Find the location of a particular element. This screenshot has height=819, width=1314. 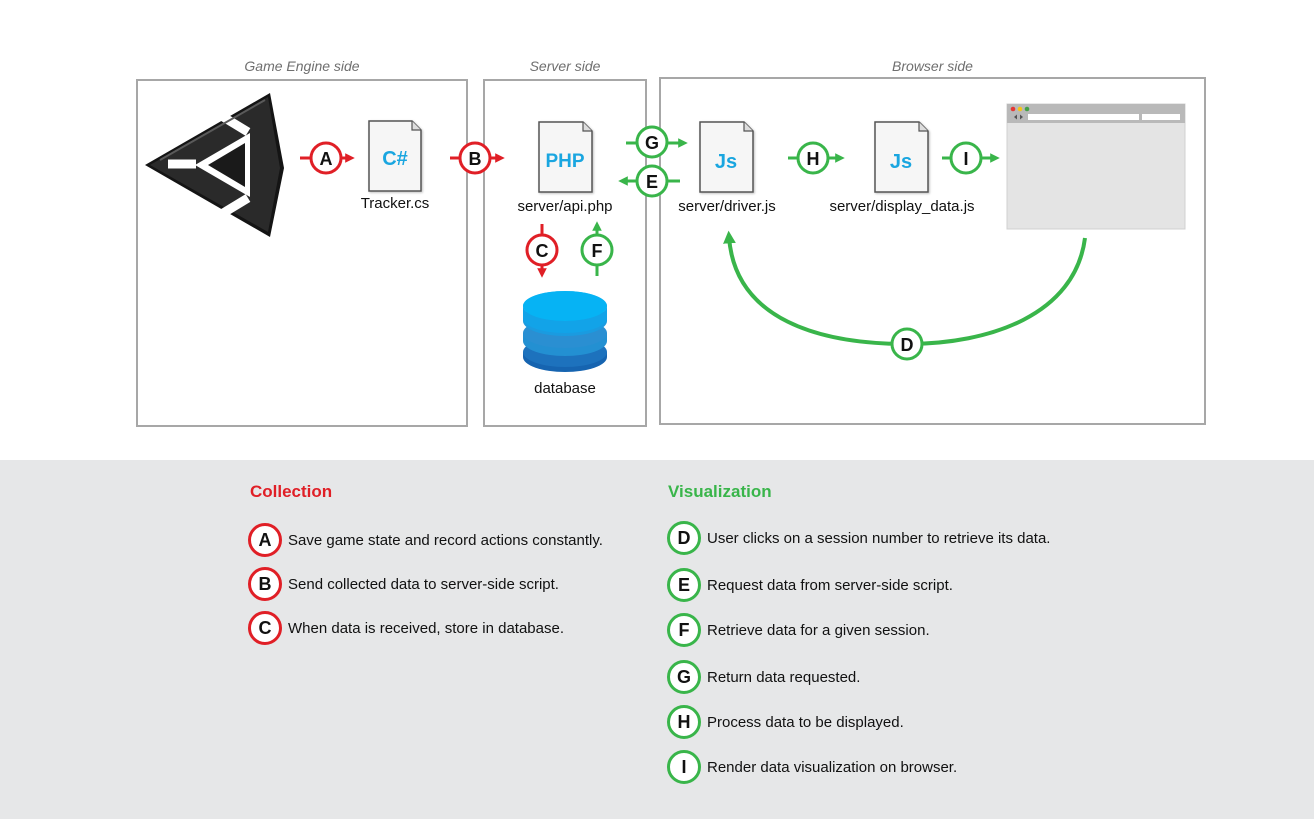

svg-text: E is located at coordinates (652, 182).